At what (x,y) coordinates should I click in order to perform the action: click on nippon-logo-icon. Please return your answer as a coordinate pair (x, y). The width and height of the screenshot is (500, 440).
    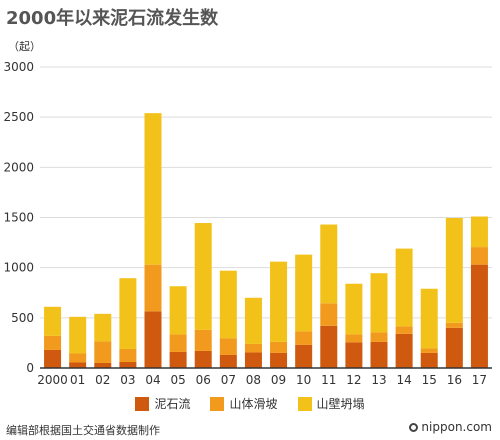
    Looking at the image, I should click on (414, 427).